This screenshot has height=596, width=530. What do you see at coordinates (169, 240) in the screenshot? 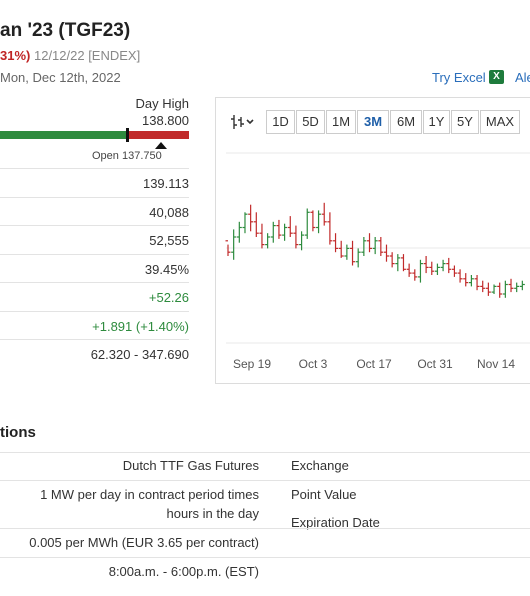
I see `stat-value: 52,555` at bounding box center [169, 240].